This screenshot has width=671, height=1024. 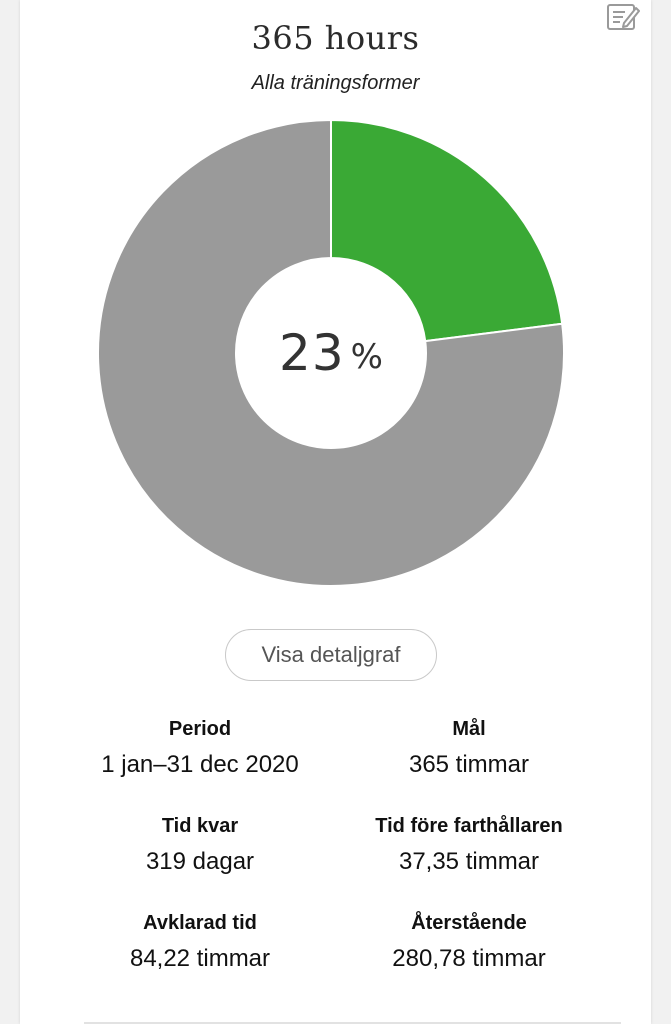 I want to click on show-detail-graph-button: Visa detaljgraf, so click(x=331, y=655).